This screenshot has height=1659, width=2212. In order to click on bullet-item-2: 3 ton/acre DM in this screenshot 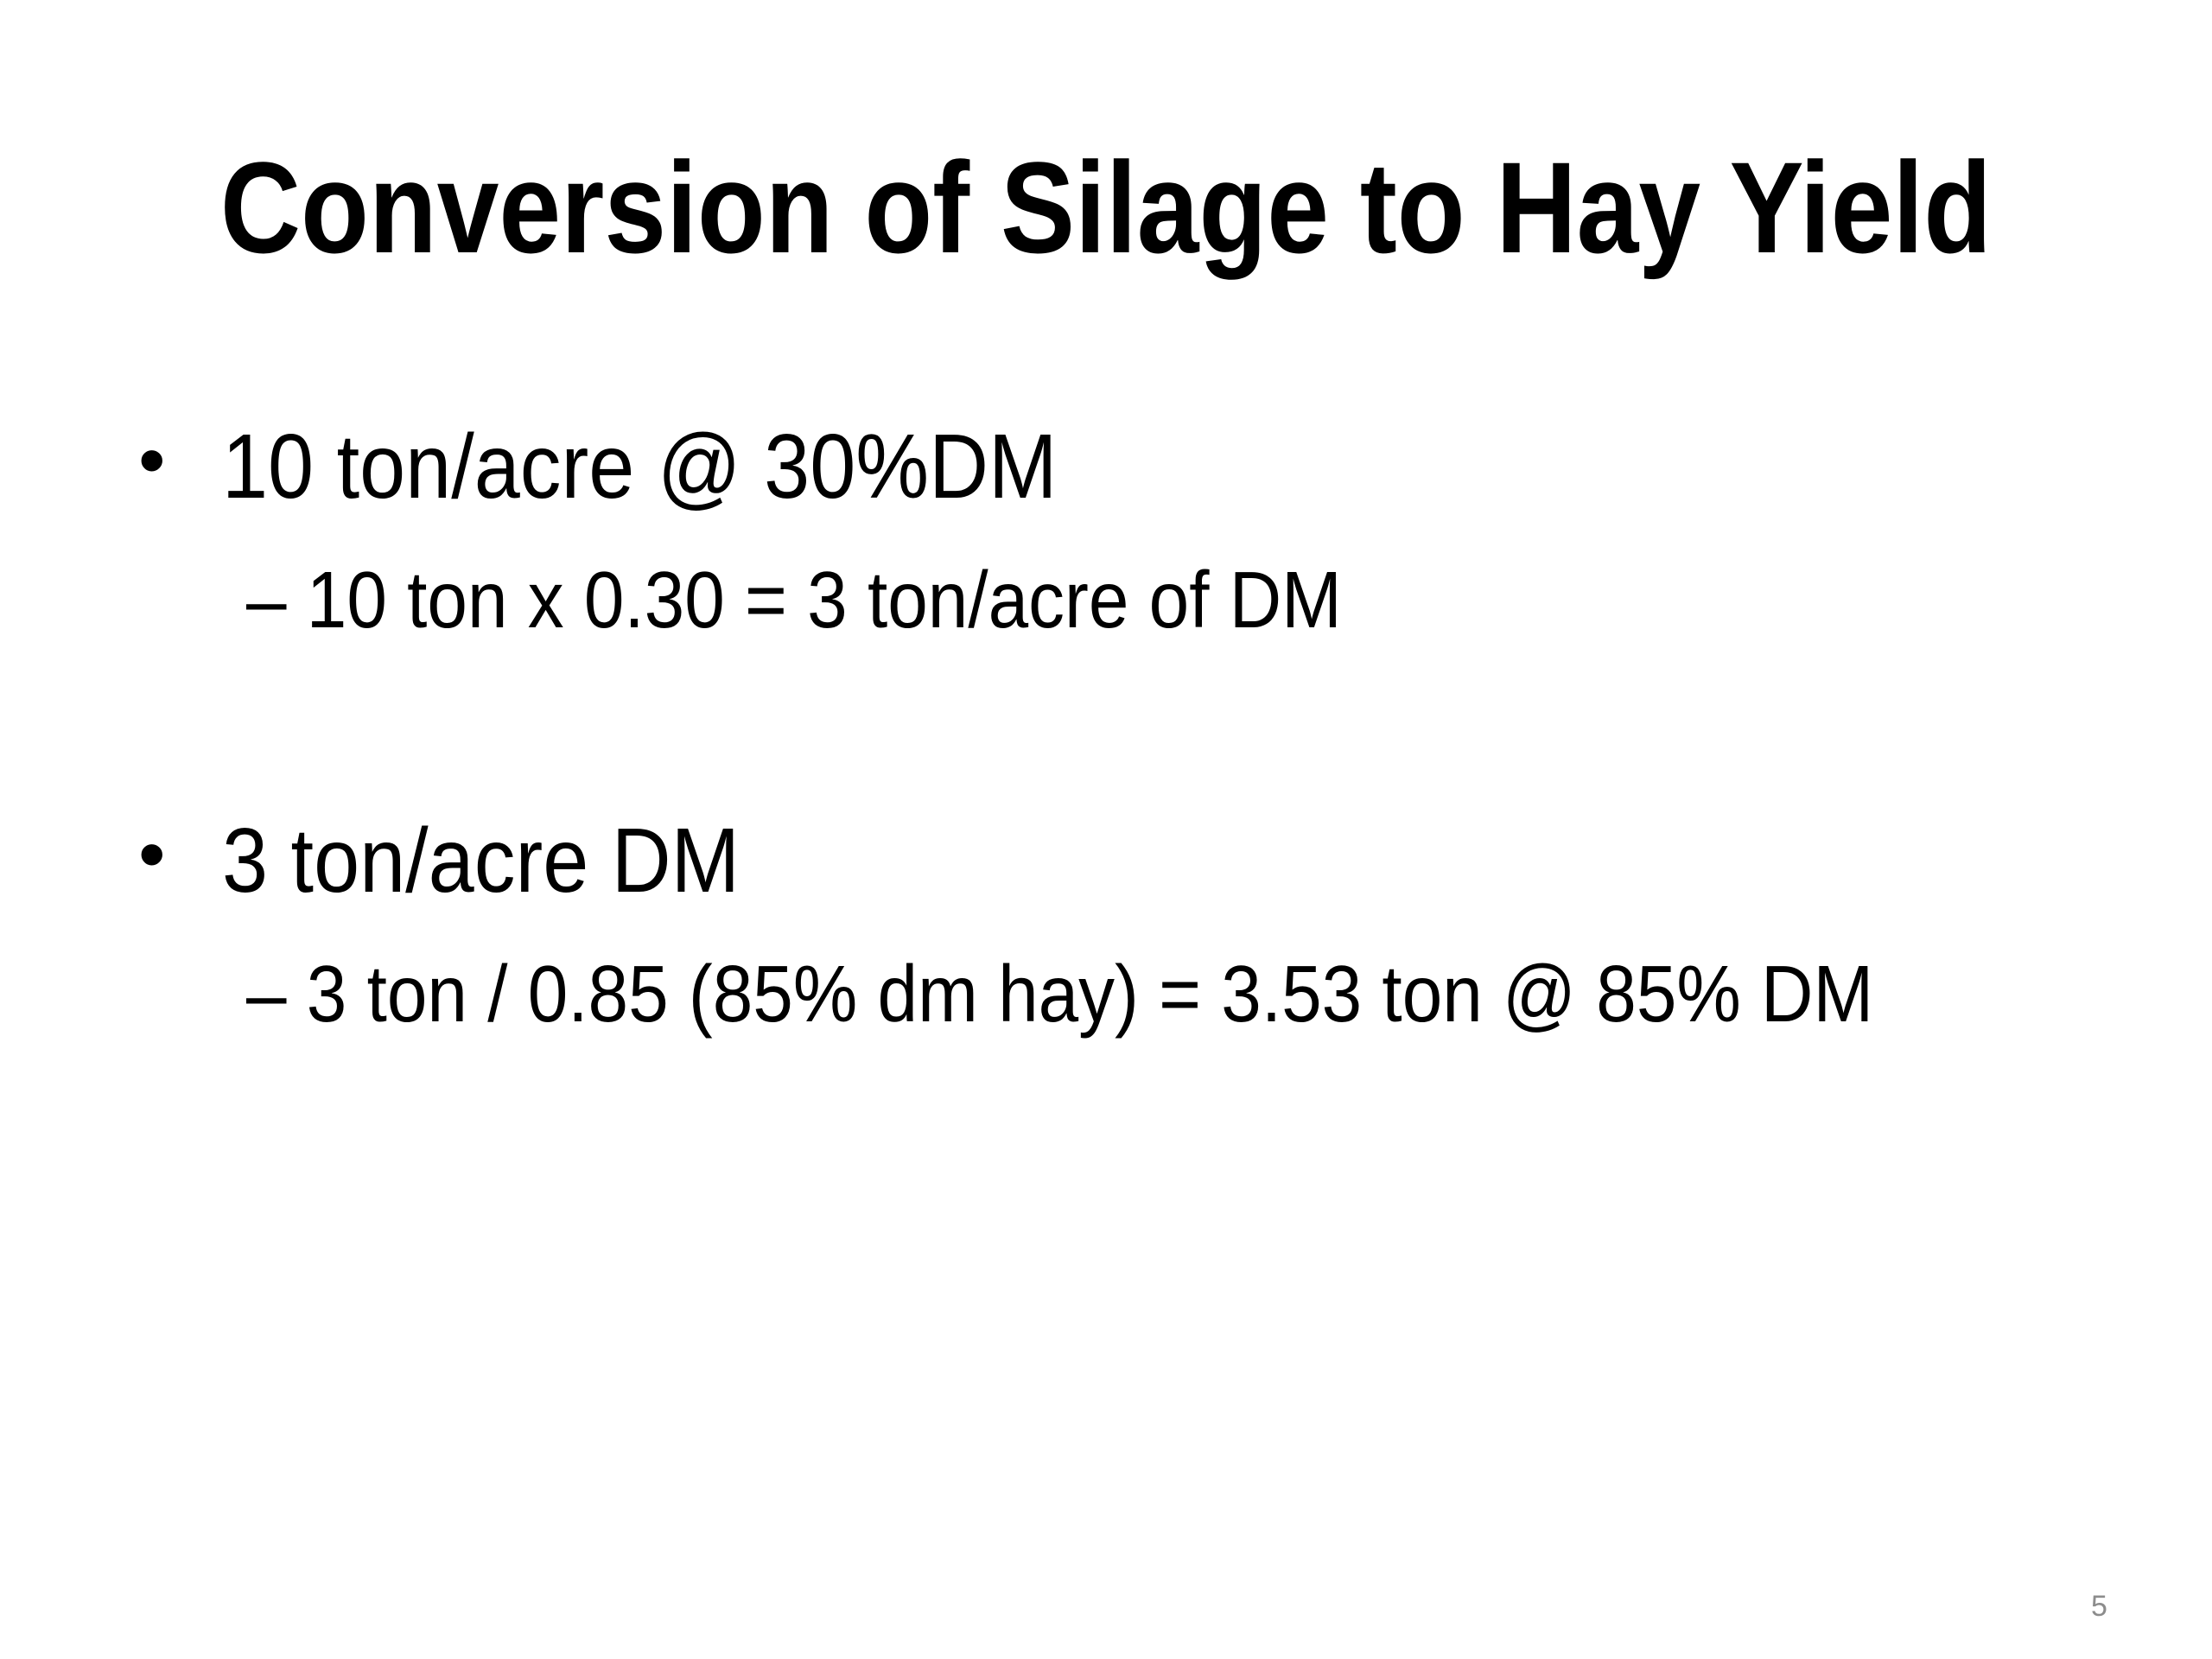, I will do `click(481, 861)`.